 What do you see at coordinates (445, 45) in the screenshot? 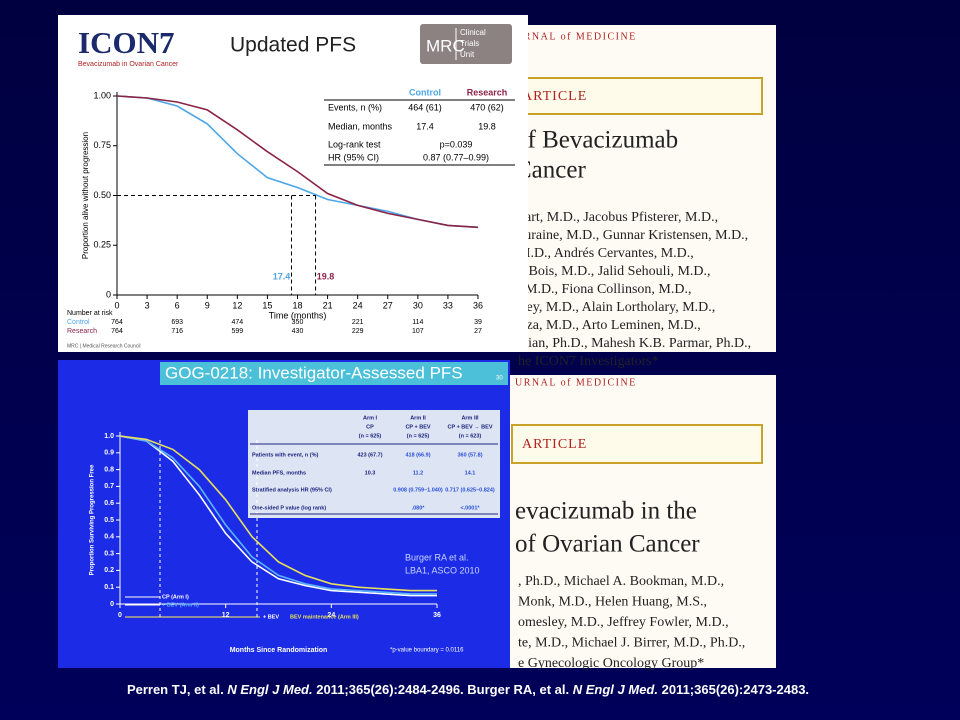
I see `badge-label: MRC` at bounding box center [445, 45].